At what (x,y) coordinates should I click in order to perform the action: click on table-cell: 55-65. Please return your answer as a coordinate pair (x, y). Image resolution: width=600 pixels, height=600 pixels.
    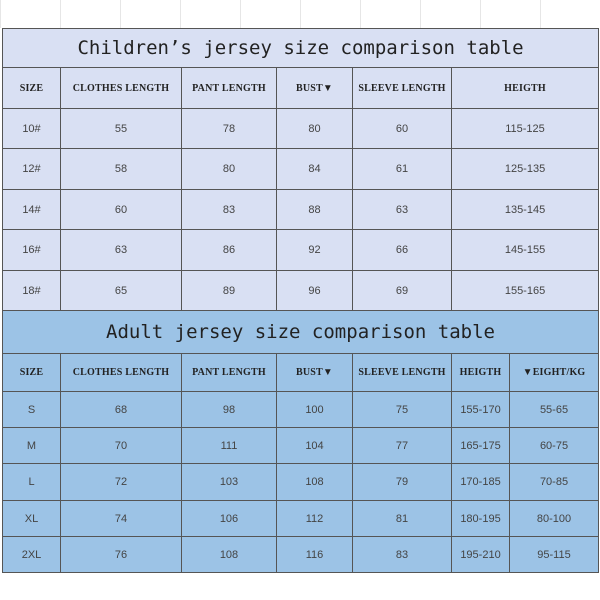
    Looking at the image, I should click on (554, 409).